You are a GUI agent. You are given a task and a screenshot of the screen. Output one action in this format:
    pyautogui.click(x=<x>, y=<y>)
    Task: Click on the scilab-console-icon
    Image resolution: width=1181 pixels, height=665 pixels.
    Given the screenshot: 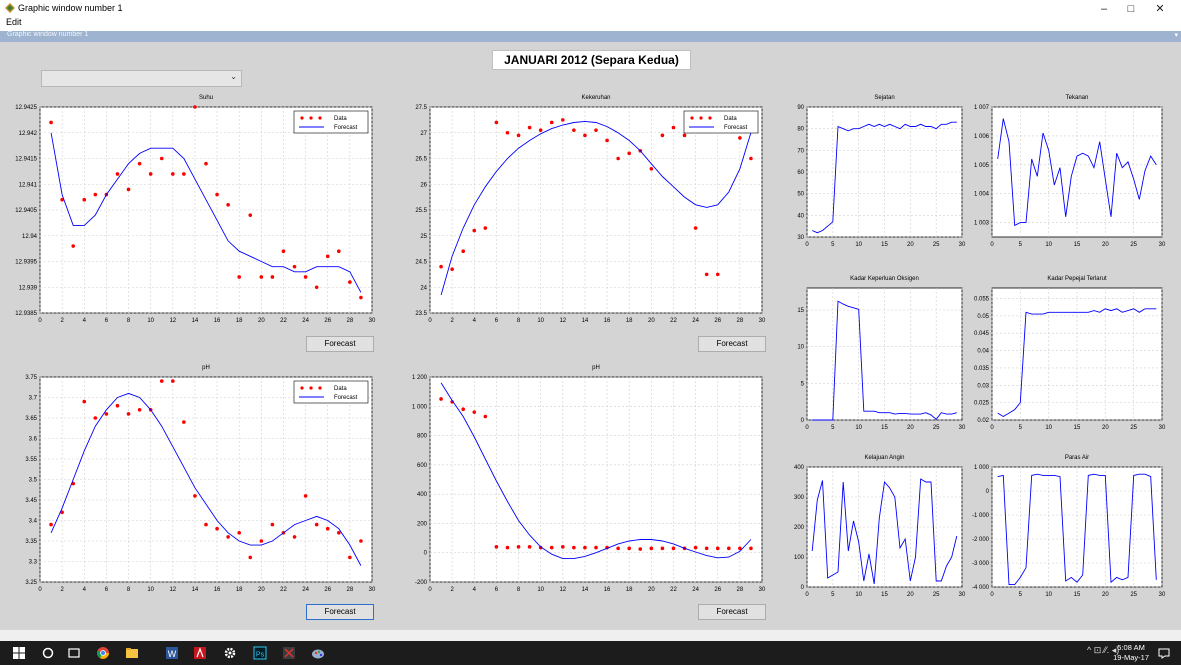 What is the action you would take?
    pyautogui.click(x=289, y=653)
    